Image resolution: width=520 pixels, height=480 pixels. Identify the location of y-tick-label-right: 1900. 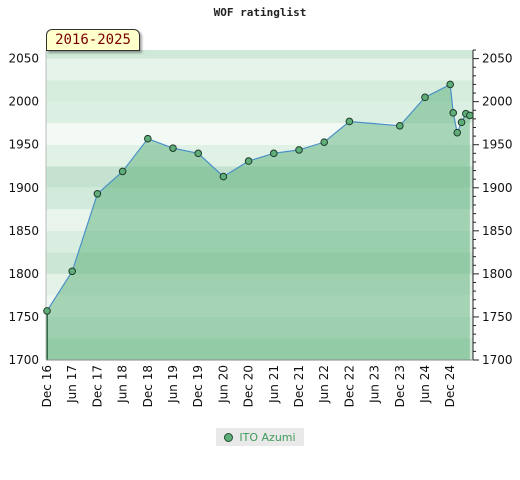
(497, 188).